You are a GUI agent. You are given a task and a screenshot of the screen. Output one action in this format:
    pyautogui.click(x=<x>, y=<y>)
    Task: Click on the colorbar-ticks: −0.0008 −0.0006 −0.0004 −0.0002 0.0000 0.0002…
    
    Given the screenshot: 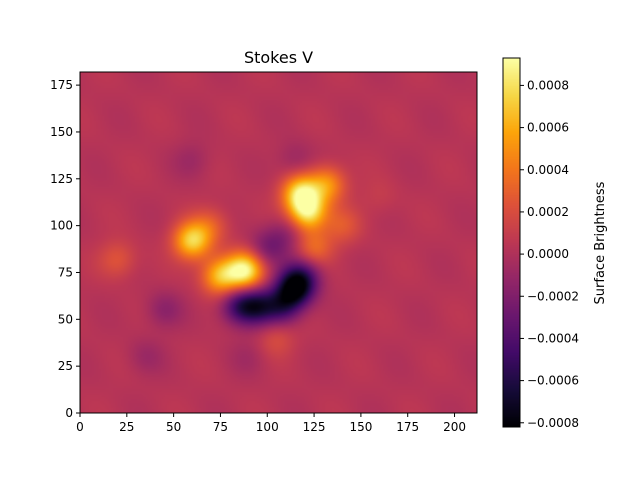 What is the action you would take?
    pyautogui.click(x=549, y=254)
    